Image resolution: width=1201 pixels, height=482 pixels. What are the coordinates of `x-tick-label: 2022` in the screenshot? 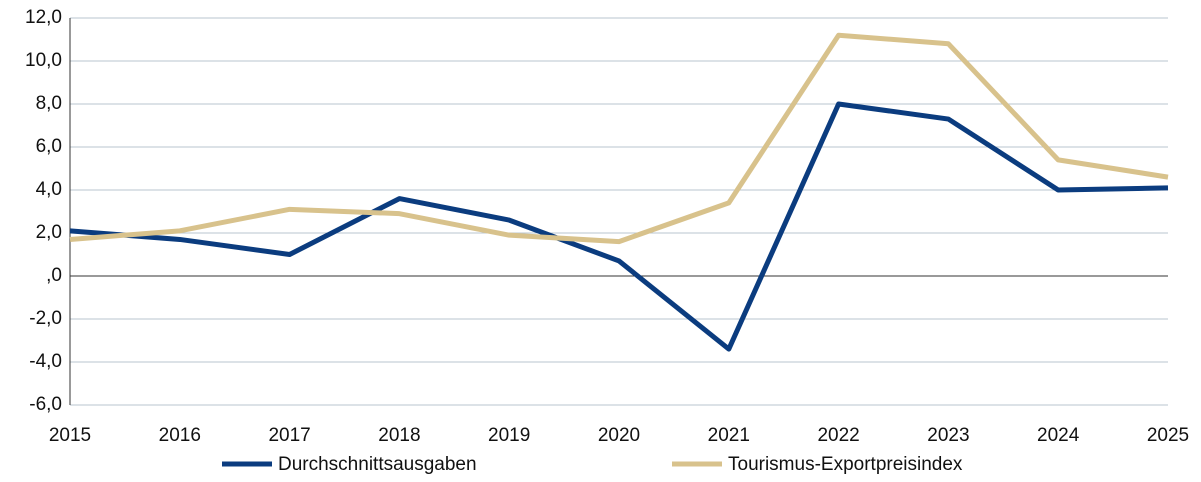 It's located at (838, 435).